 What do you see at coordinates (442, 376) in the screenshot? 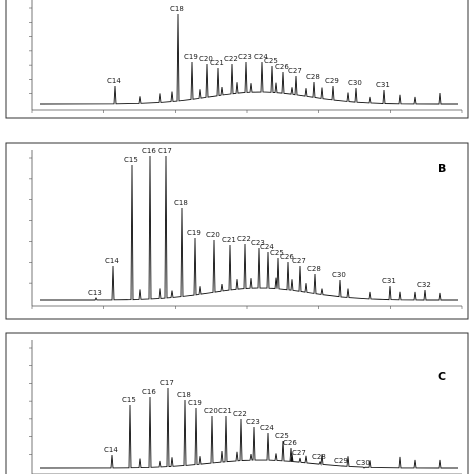
I see `panel-letter: C` at bounding box center [442, 376].